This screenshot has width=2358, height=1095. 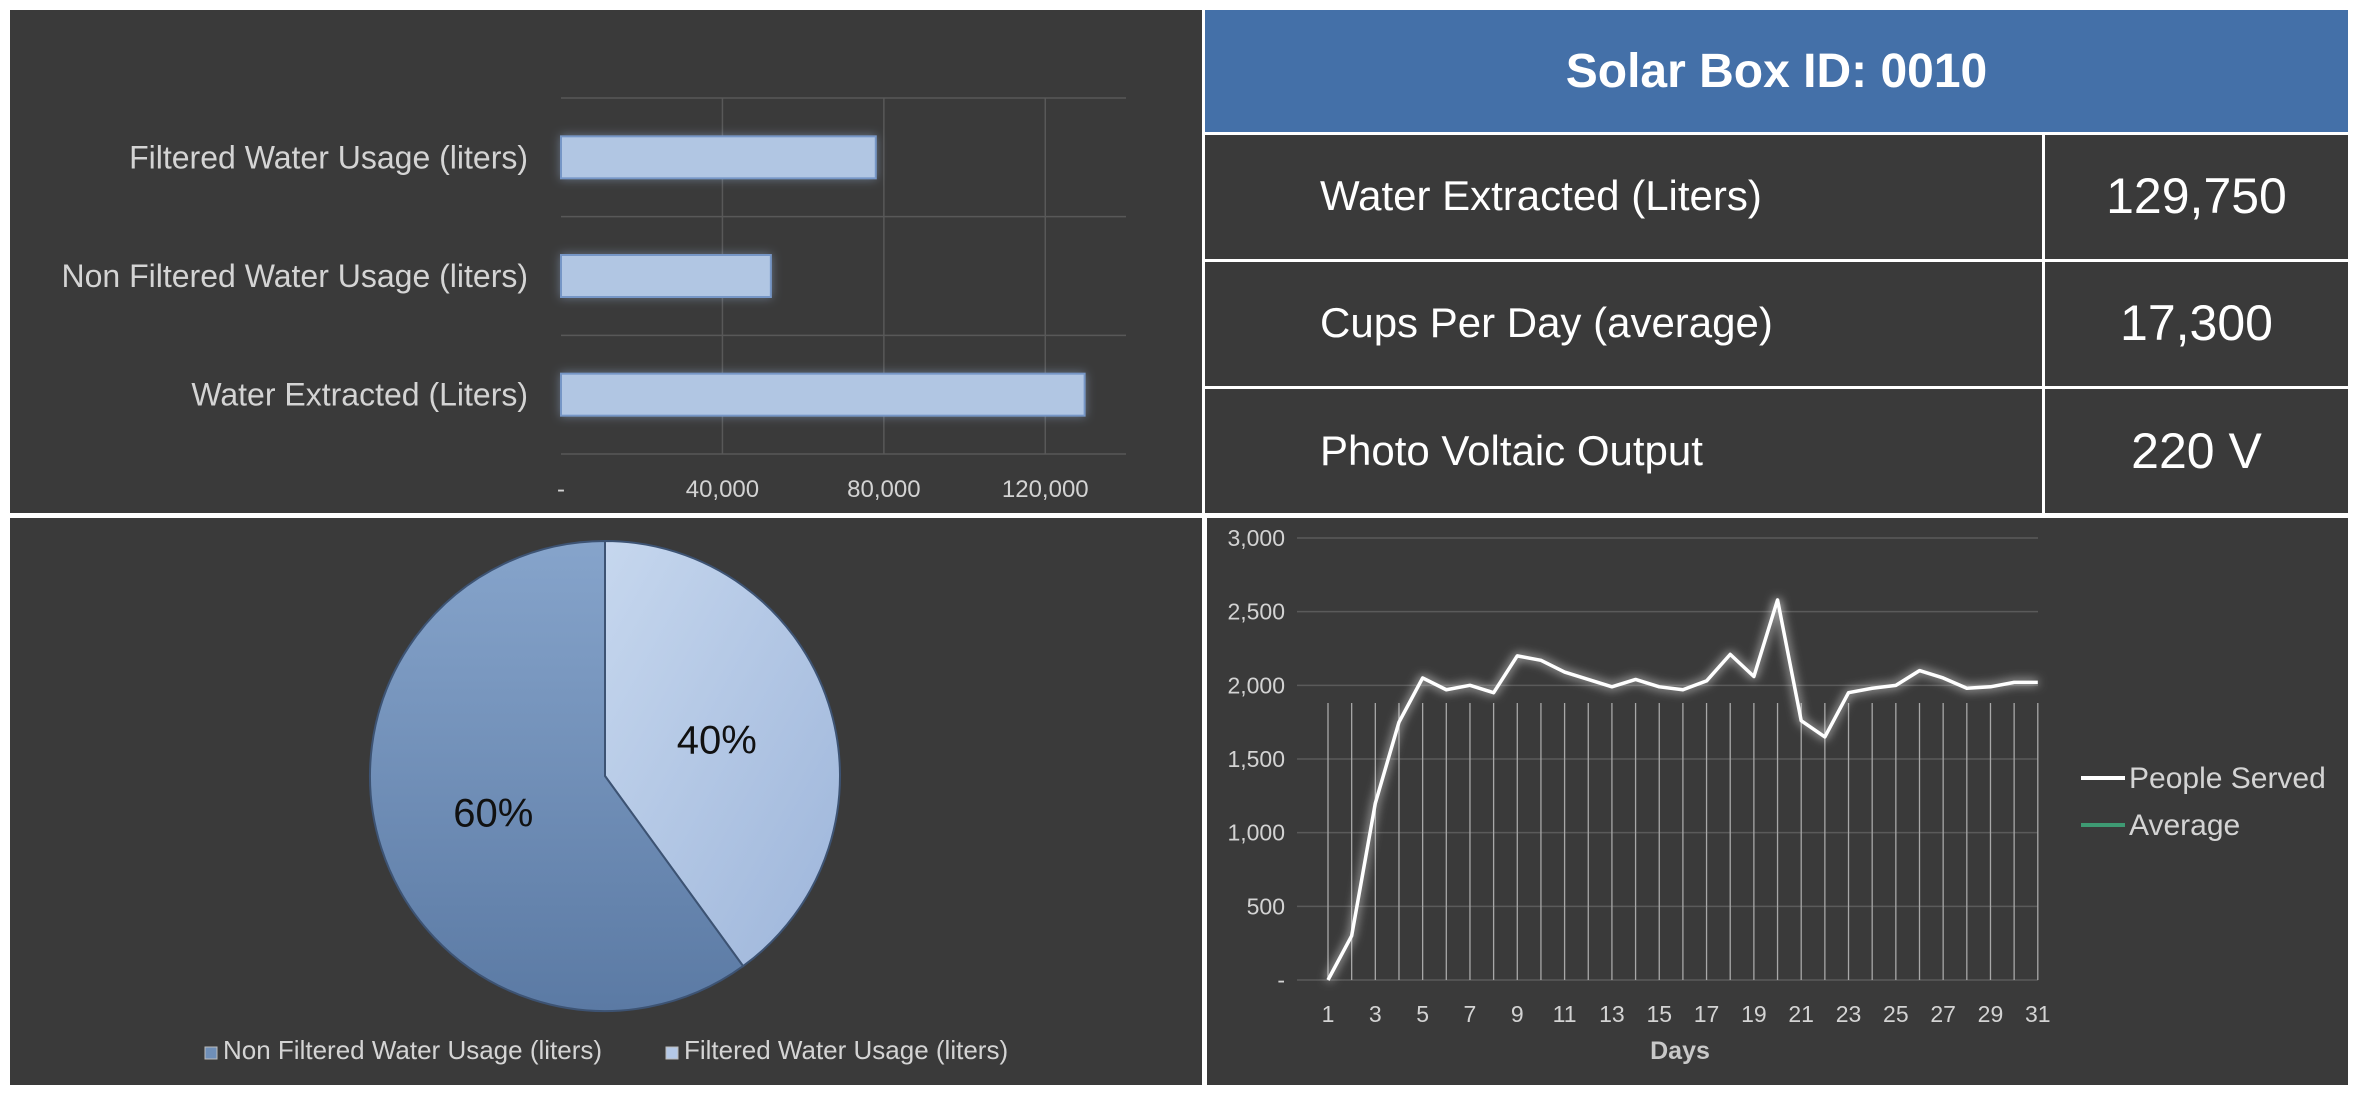 I want to click on info-row-photo-voltaic: Photo Voltaic Output 220 V, so click(x=1776, y=449).